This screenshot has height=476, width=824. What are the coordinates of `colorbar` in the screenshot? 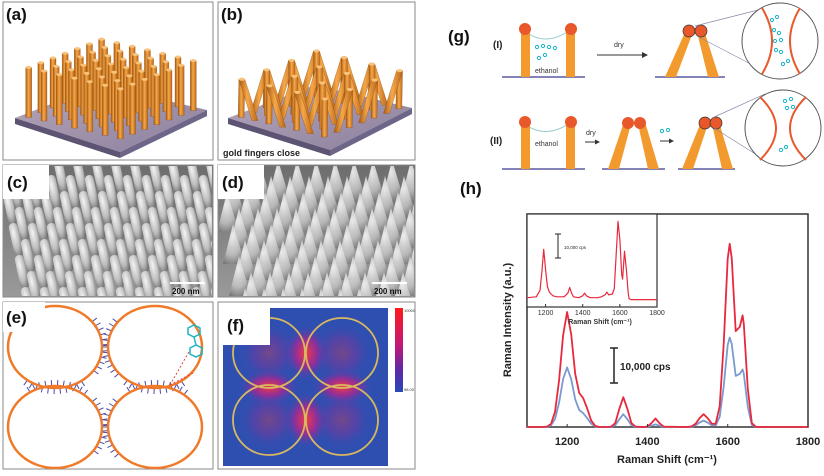 It's located at (399, 350).